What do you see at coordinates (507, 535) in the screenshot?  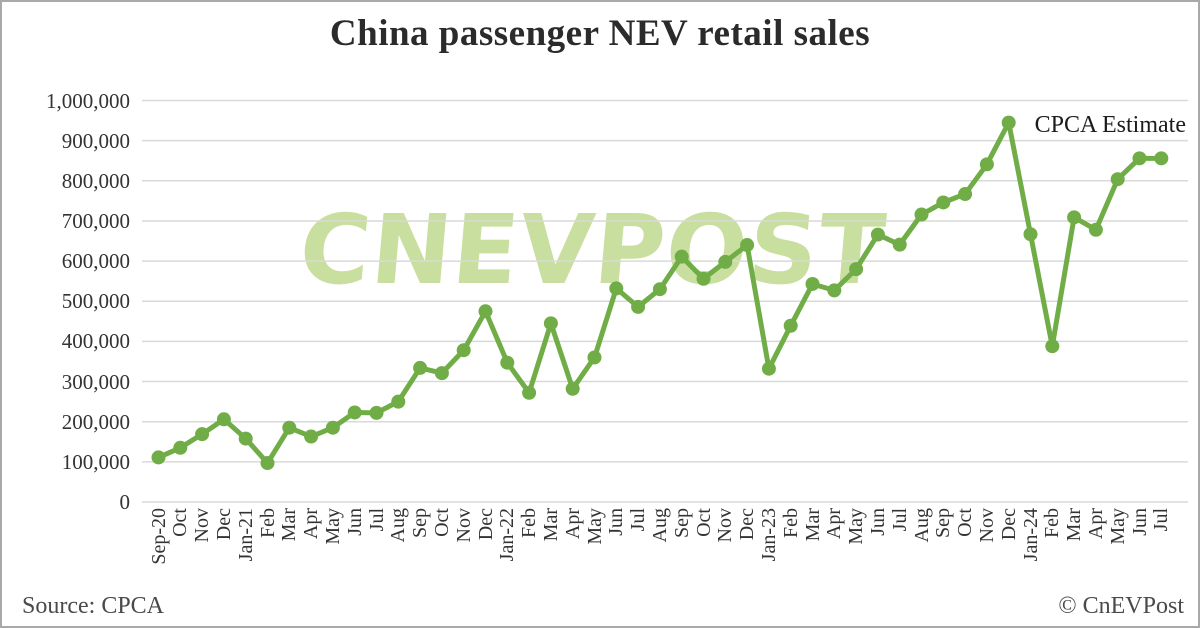 I see `x-tick-label-text: Jan-22` at bounding box center [507, 535].